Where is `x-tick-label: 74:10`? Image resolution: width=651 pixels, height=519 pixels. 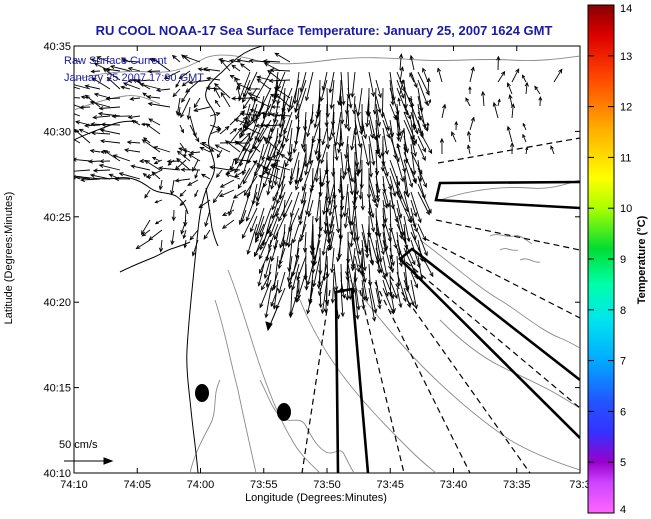
x-tick-label: 74:10 is located at coordinates (74, 485).